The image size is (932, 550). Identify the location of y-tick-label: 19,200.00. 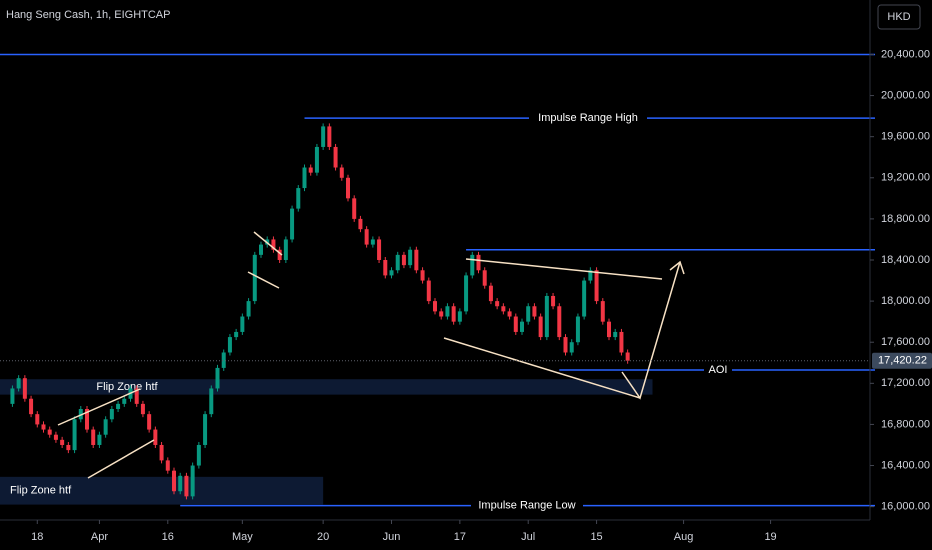
(905, 178).